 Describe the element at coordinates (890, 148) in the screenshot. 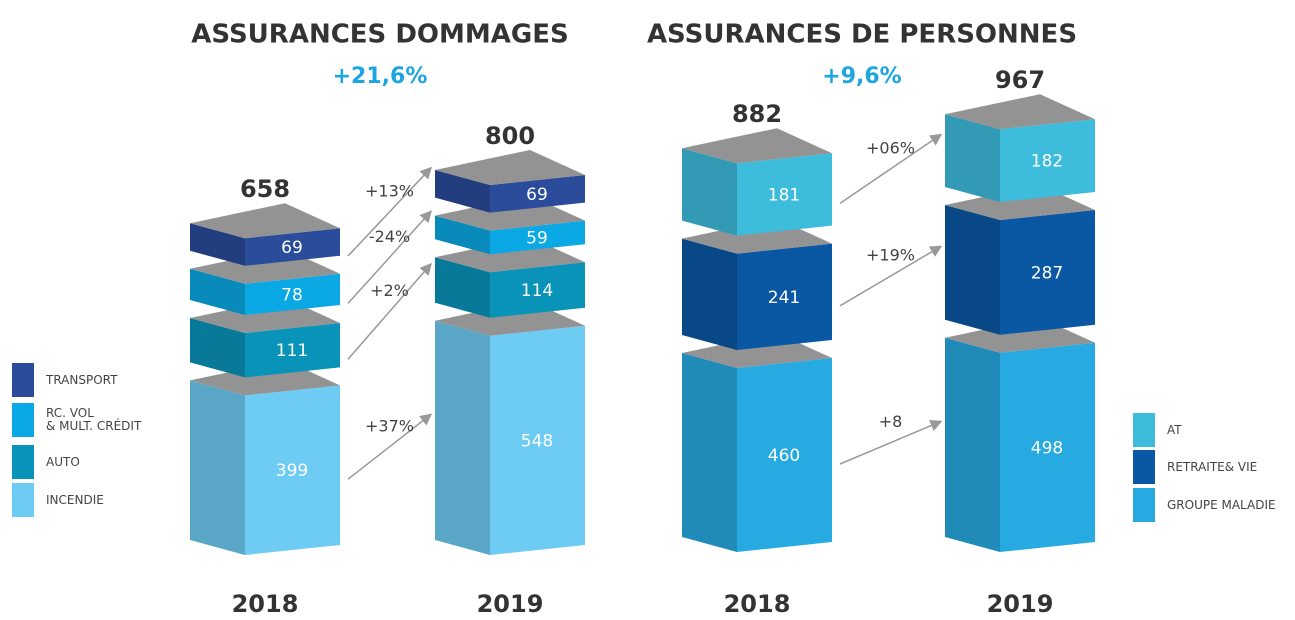

I see `change-label: +06%` at that location.